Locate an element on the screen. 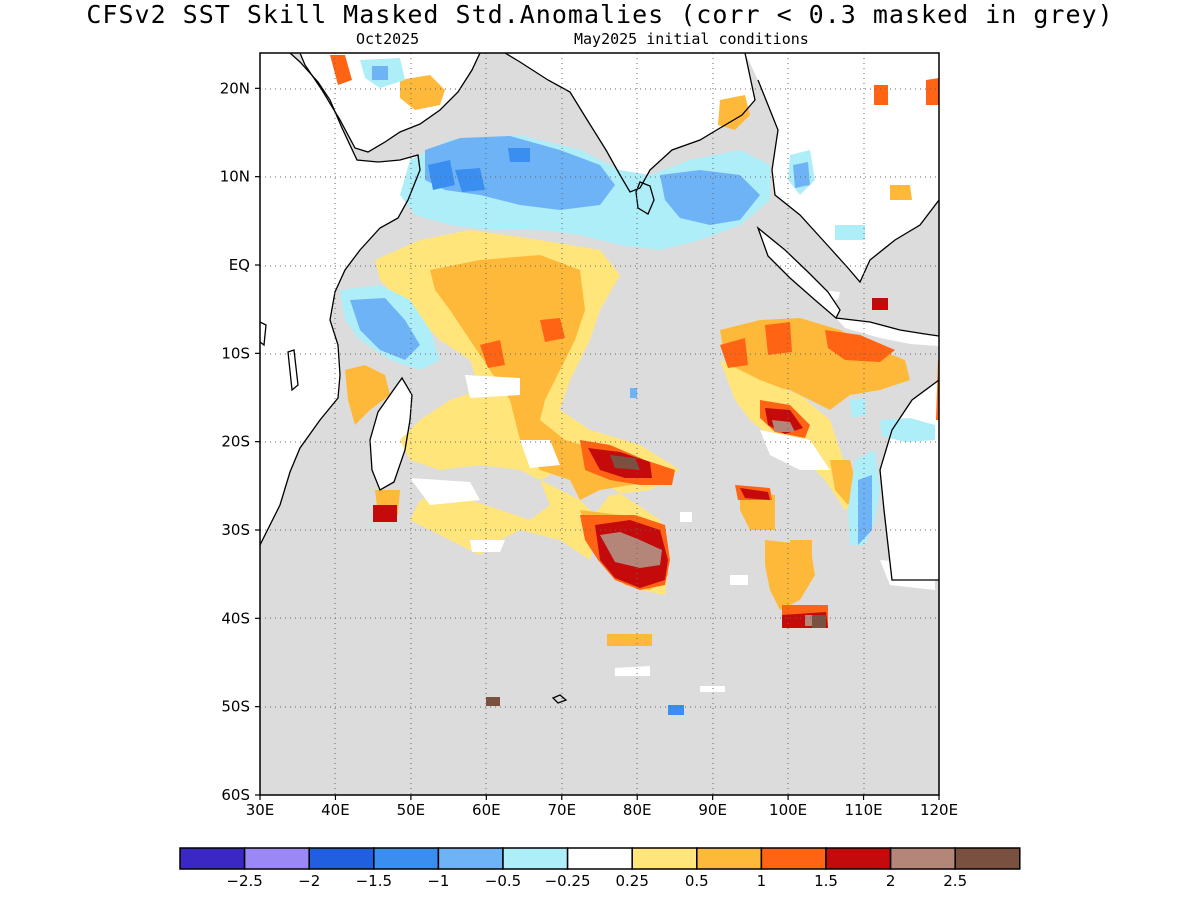 This screenshot has width=1200, height=900. x-axis: 30E 40E 50E 60E 70E 80E 90E 100E 110E 120E is located at coordinates (602, 807).